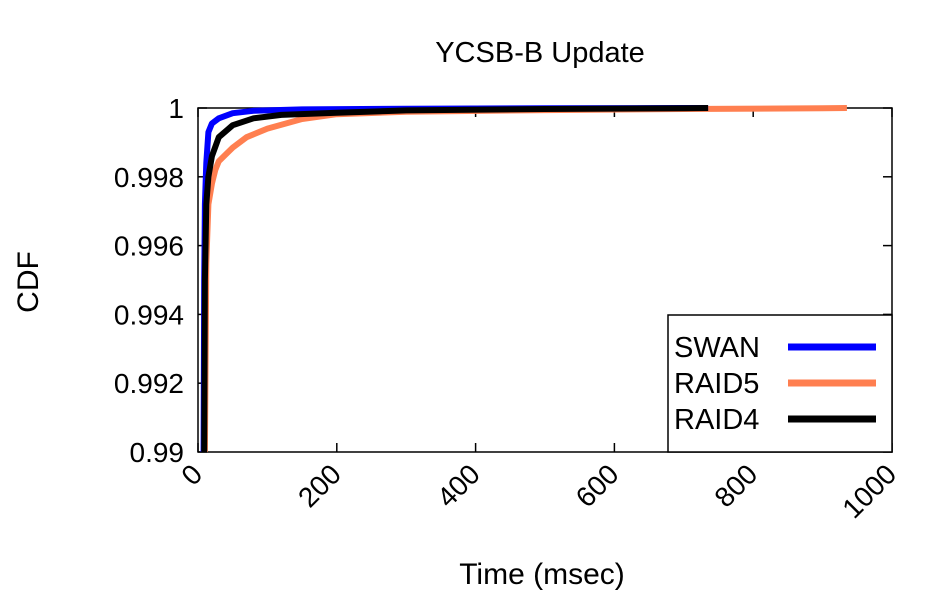 This screenshot has width=950, height=605. What do you see at coordinates (869, 491) in the screenshot?
I see `x-tick-label: 1000` at bounding box center [869, 491].